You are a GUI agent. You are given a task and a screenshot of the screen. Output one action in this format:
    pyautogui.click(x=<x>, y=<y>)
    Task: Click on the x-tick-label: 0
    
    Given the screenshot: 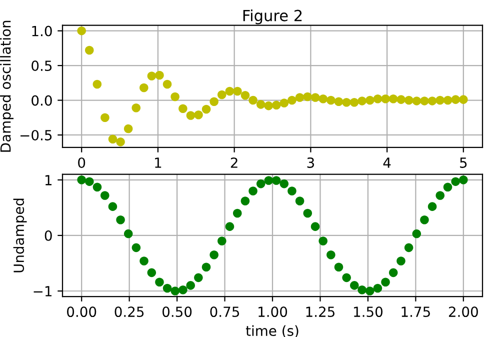 What is the action you would take?
    pyautogui.click(x=82, y=162)
    